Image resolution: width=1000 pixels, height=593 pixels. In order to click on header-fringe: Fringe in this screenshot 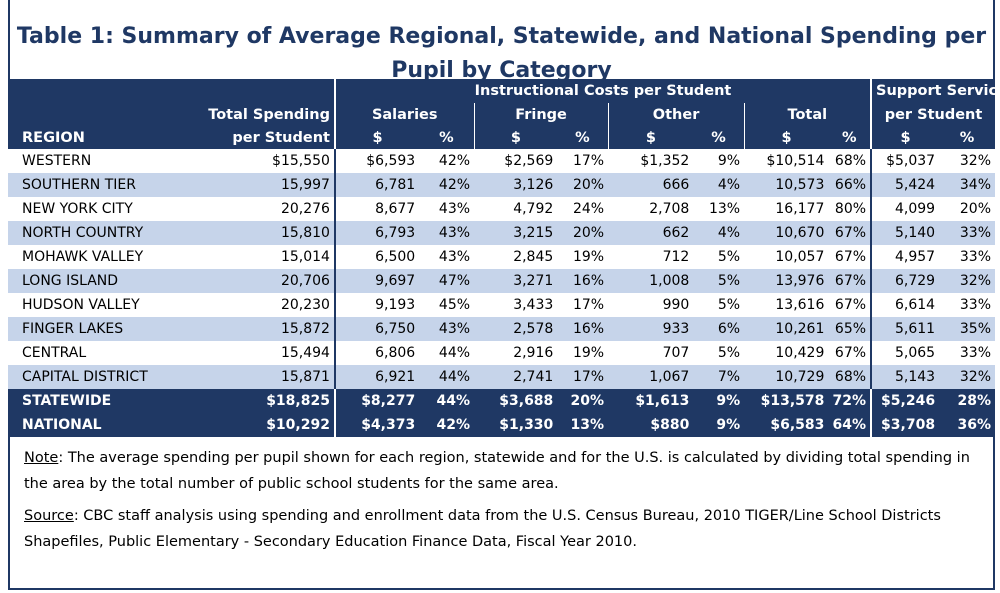, I will do `click(541, 114)`.